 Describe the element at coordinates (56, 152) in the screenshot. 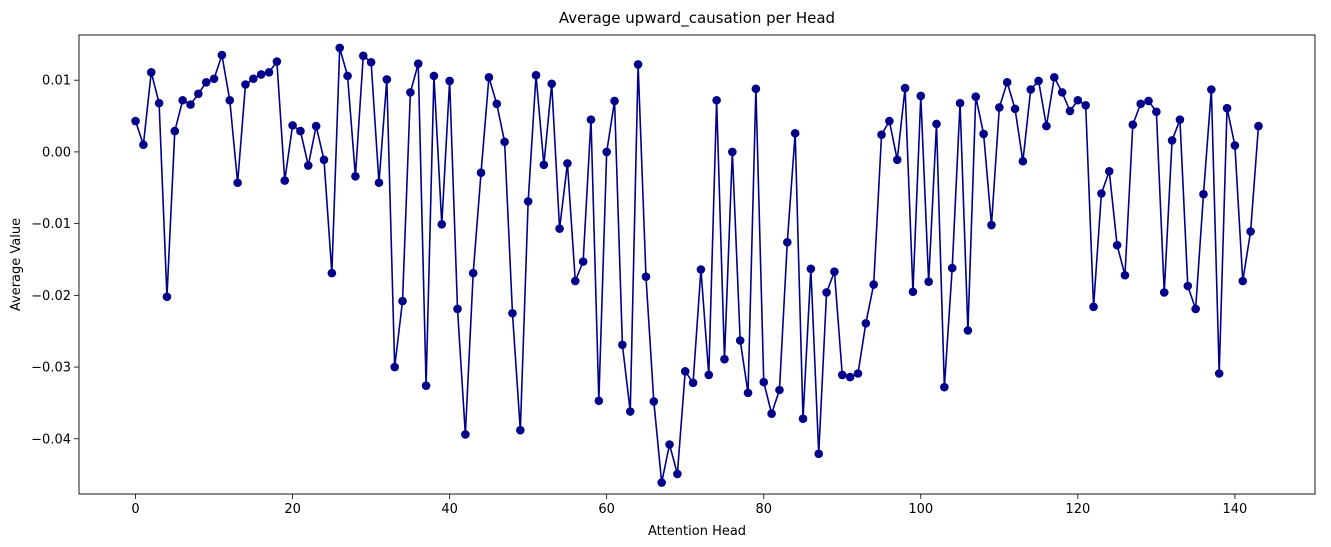

I see `y-tick-label: 0.00` at that location.